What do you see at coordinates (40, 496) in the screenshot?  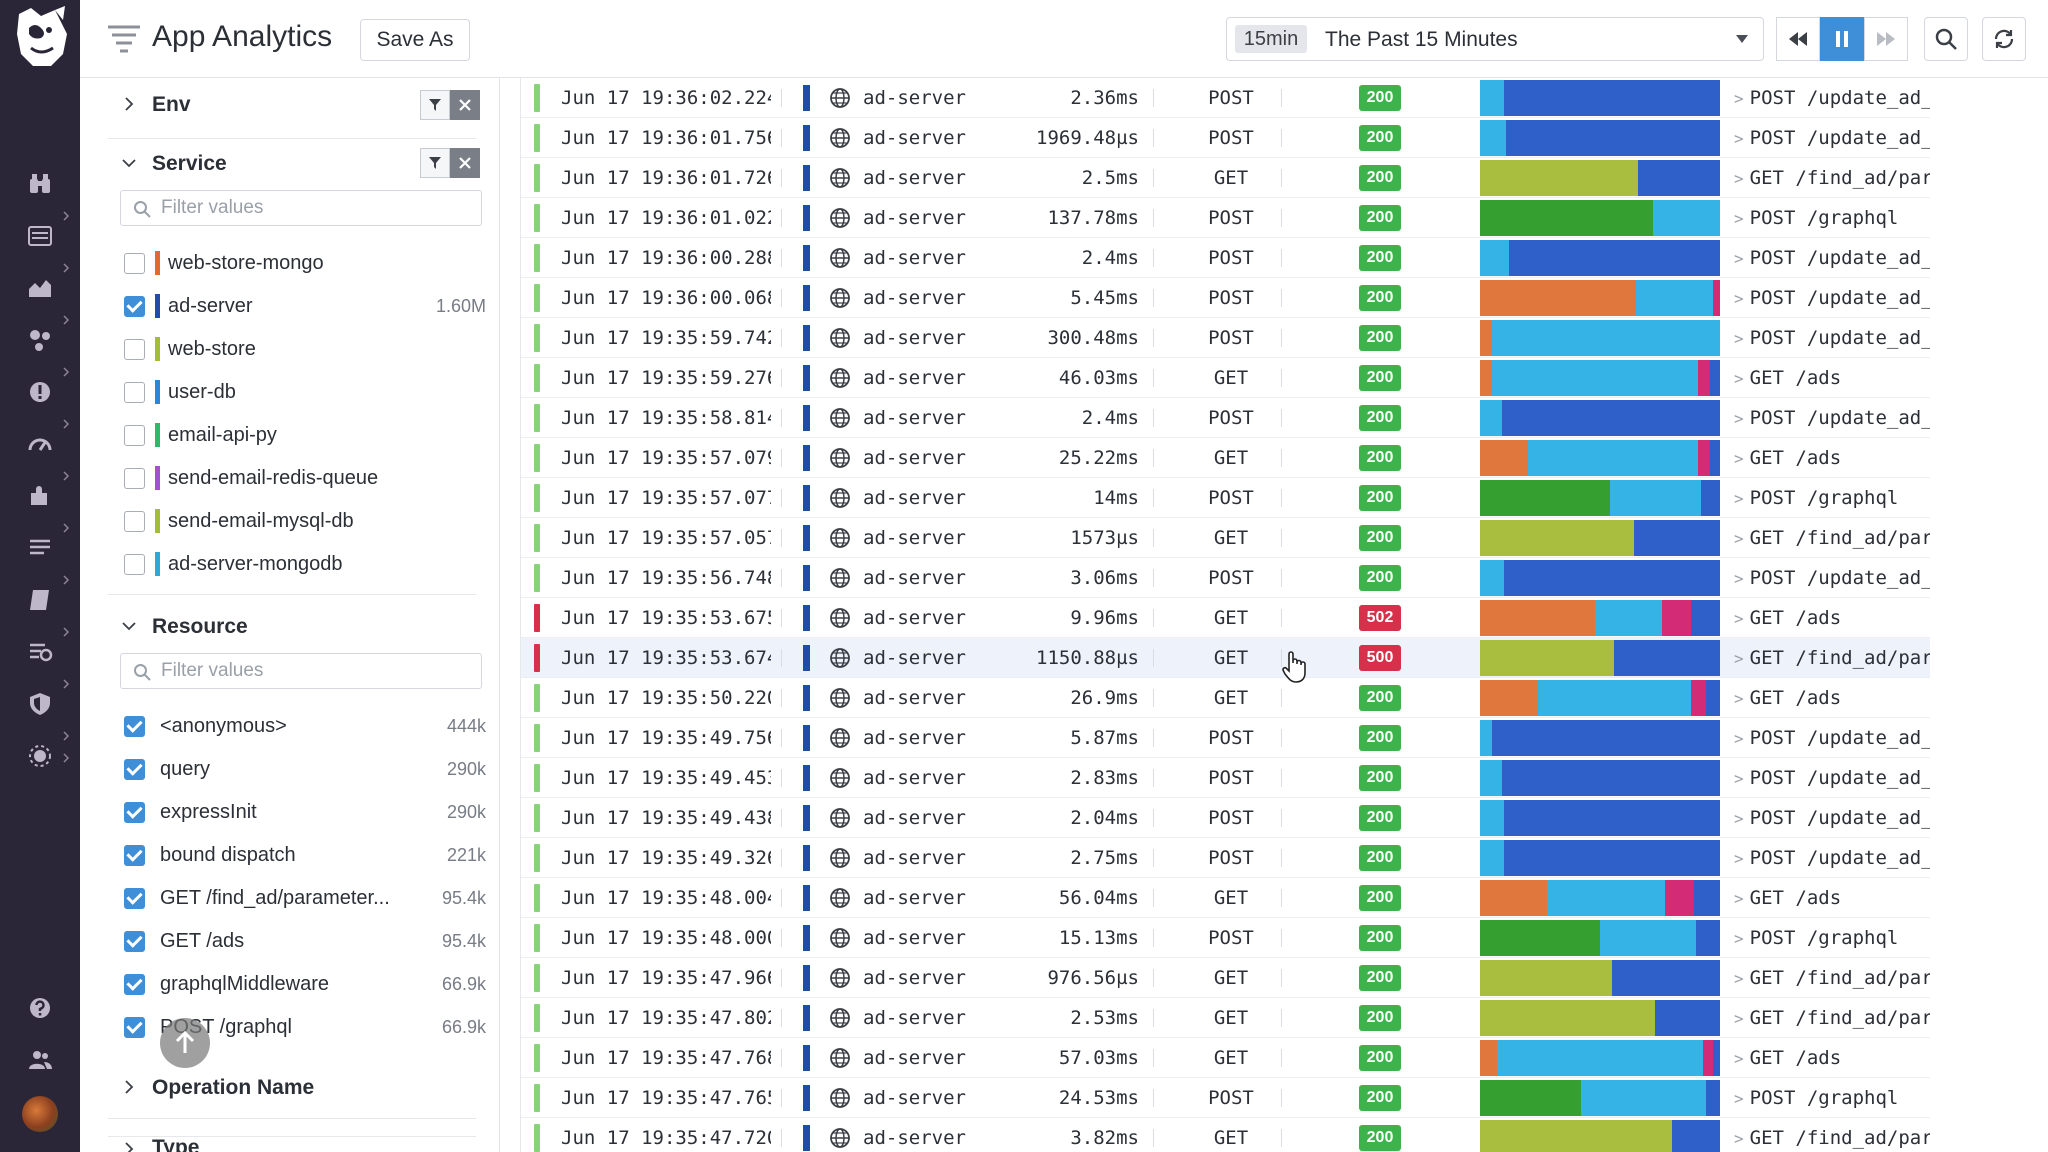 I see `puzzle-icon` at bounding box center [40, 496].